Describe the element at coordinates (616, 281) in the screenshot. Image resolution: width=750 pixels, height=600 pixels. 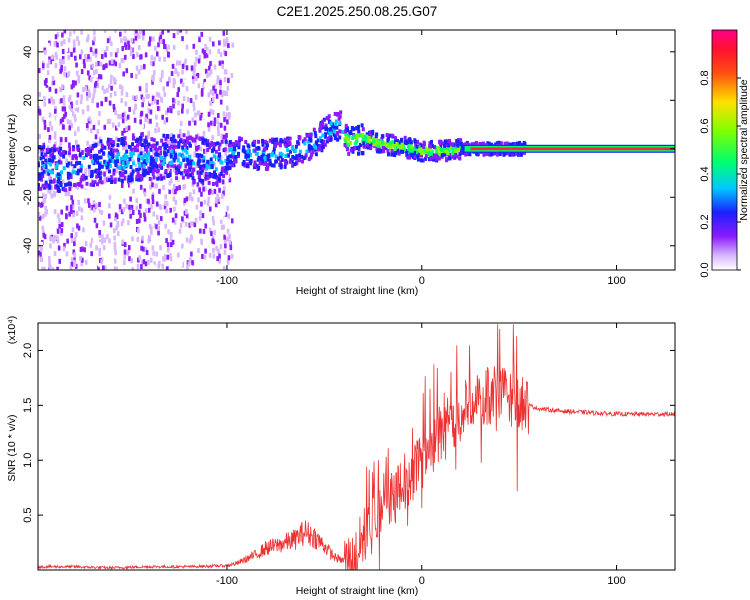
I see `x-tick-label: 100` at that location.